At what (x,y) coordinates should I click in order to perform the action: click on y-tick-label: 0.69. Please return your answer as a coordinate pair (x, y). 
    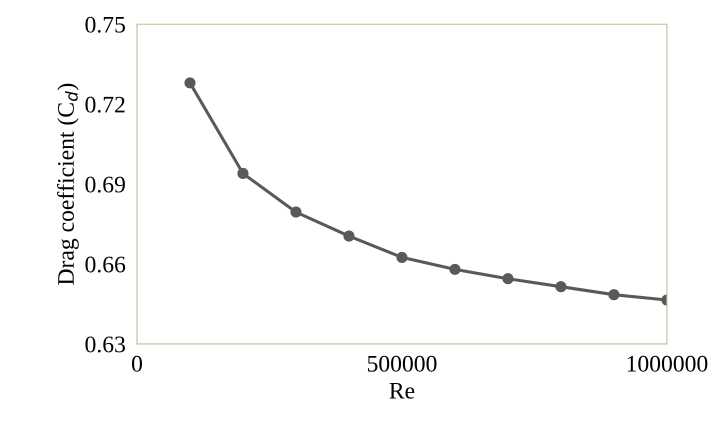
    Looking at the image, I should click on (105, 184).